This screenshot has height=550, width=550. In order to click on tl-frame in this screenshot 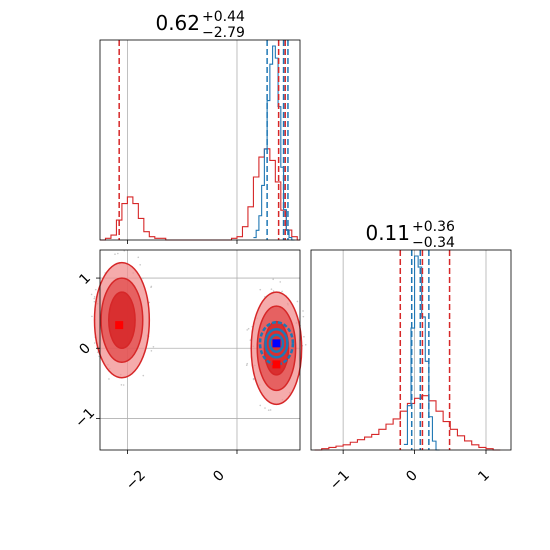, I will do `click(200, 140)`.